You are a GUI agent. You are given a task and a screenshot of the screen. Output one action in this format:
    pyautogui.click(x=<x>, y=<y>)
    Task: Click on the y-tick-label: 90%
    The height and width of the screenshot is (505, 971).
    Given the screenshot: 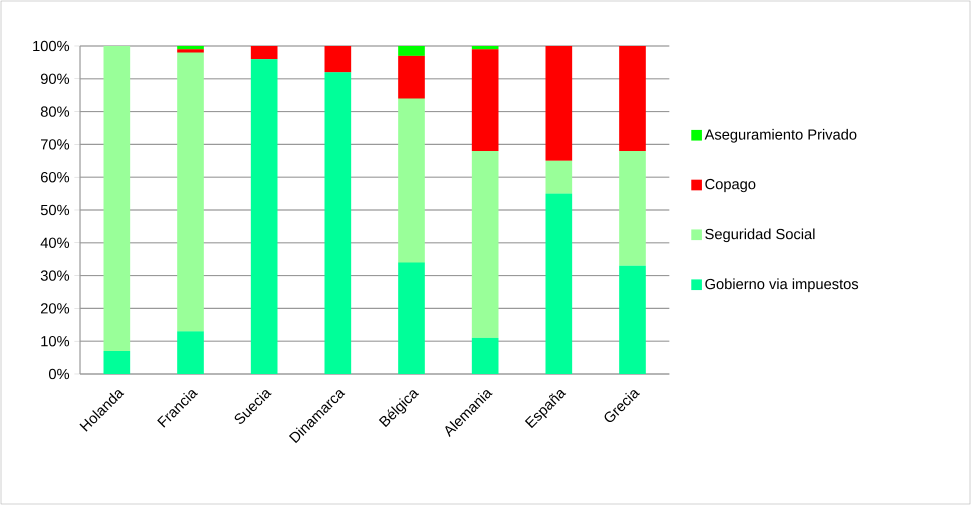 What is the action you would take?
    pyautogui.click(x=55, y=79)
    